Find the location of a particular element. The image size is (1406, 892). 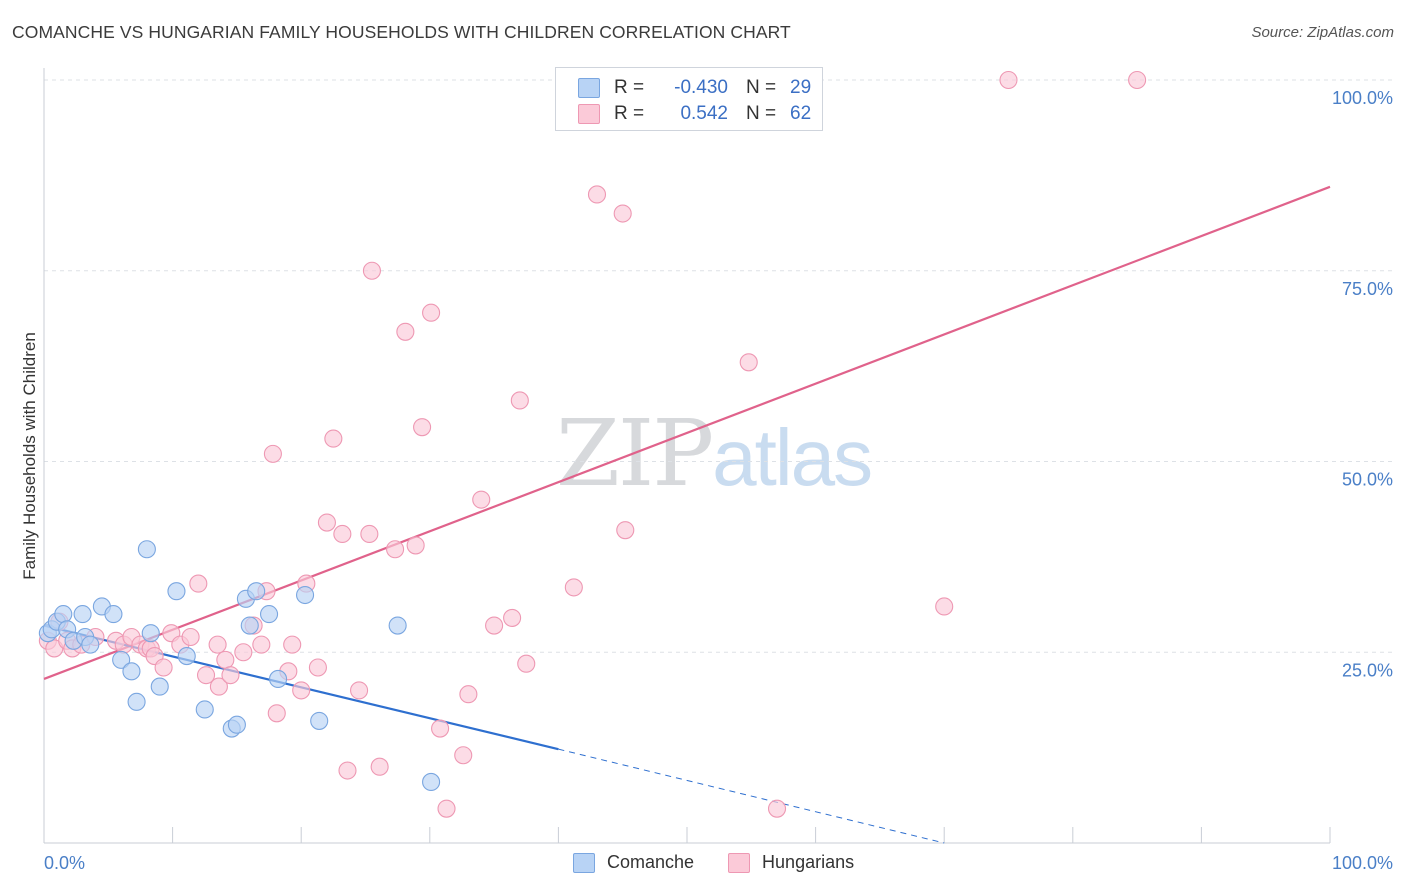

legend-r-value: -0.430 is located at coordinates (701, 87).